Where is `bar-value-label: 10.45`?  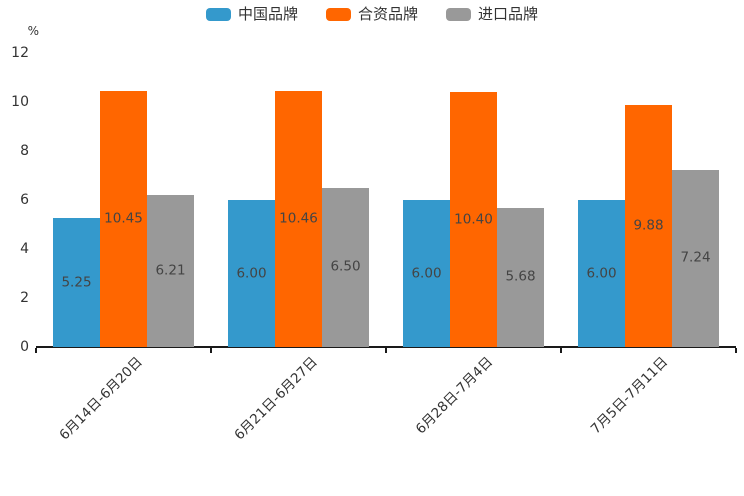 bar-value-label: 10.45 is located at coordinates (123, 218).